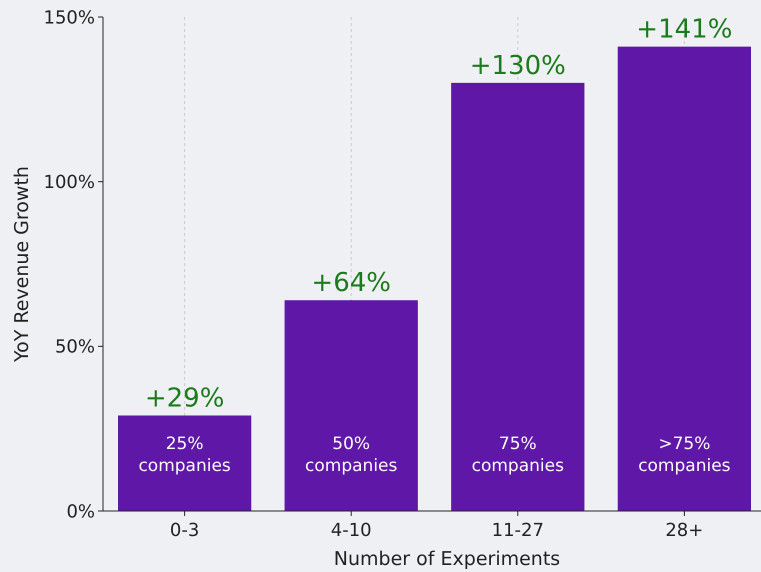 This screenshot has width=761, height=572. Describe the element at coordinates (74, 347) in the screenshot. I see `y-tick-label: 50%` at that location.